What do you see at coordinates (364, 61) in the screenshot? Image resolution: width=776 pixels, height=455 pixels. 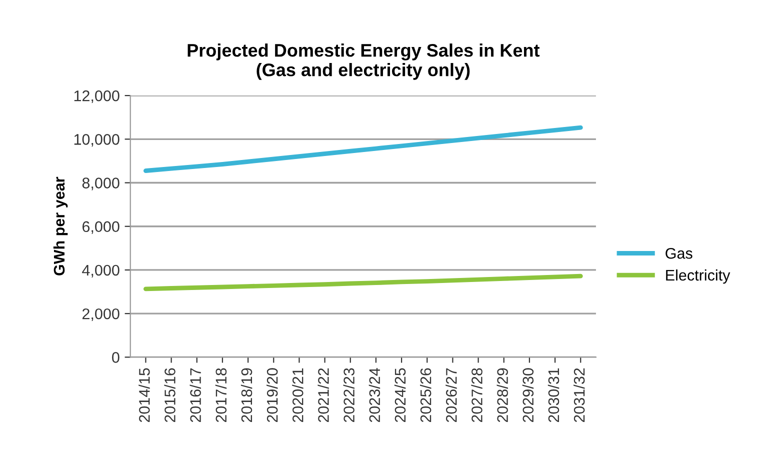 I see `chart-title: Projected Domestic Energy Sales in Kent (Gas and electricity only)` at bounding box center [364, 61].